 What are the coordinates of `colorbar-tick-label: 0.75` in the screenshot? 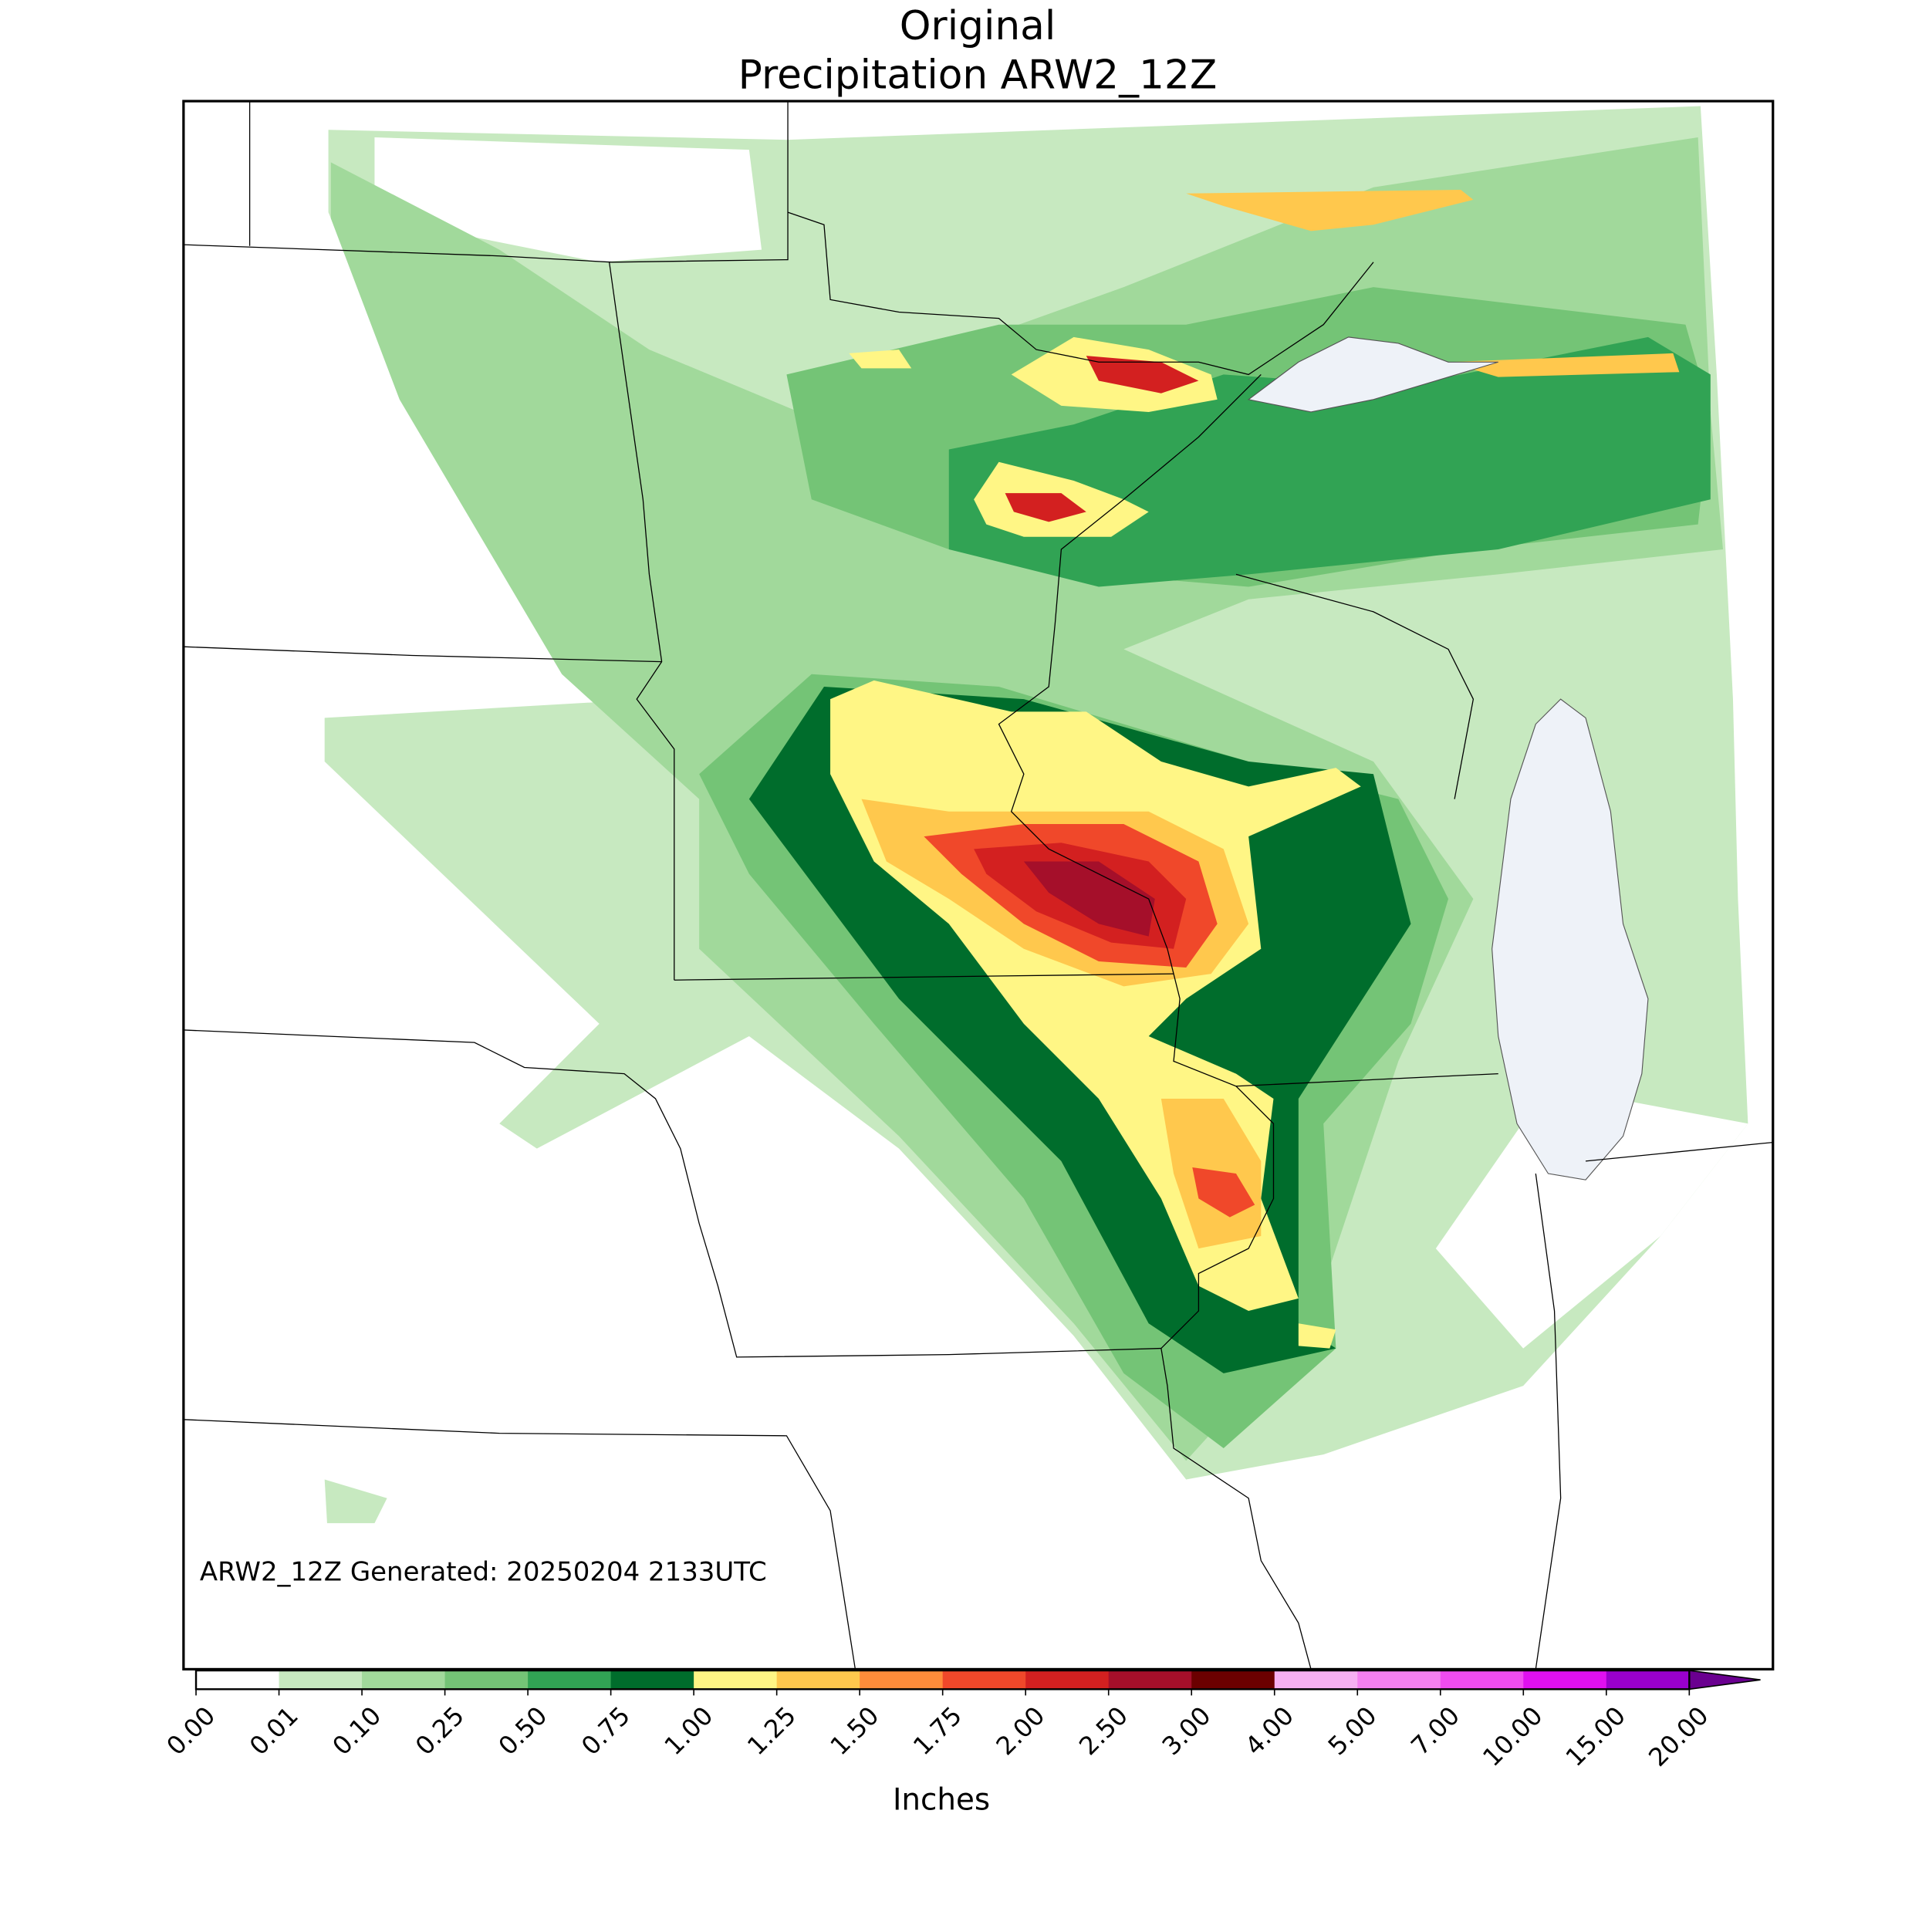 It's located at (606, 1731).